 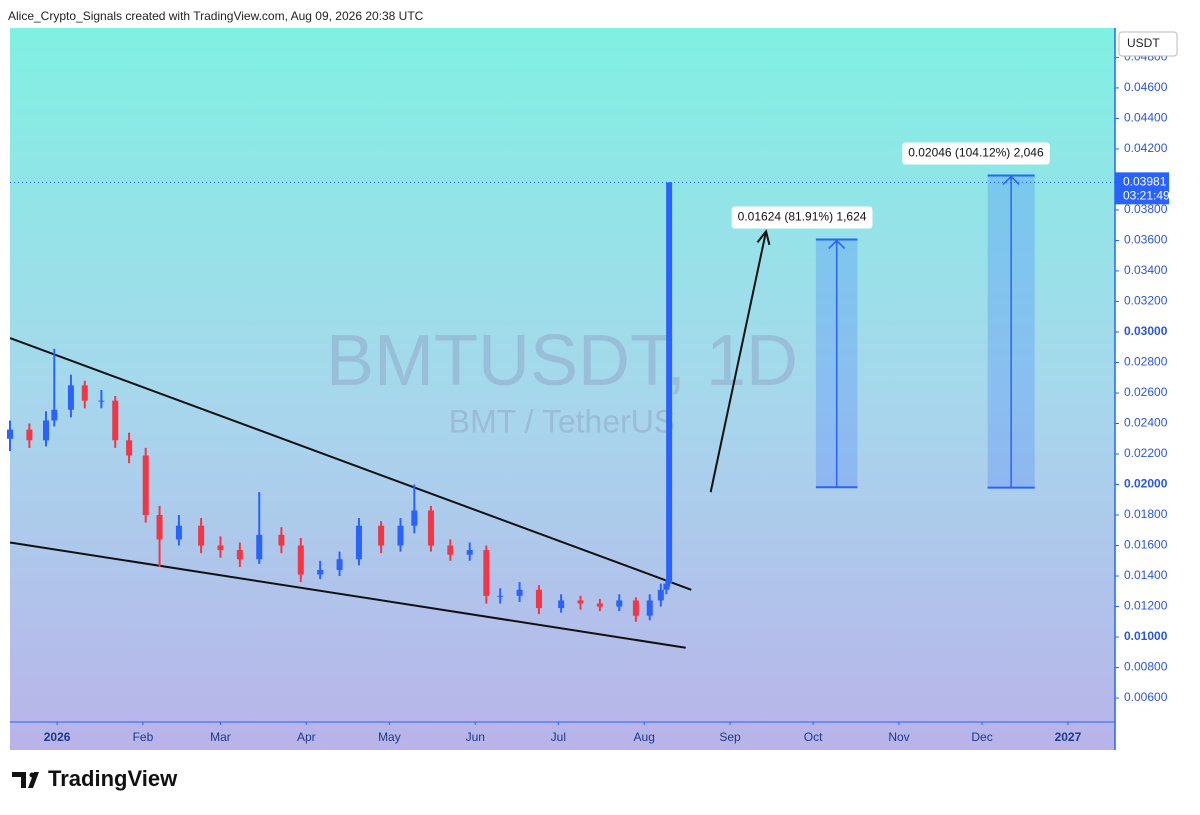 I want to click on y-tick-label: 0.01000, so click(x=1146, y=636).